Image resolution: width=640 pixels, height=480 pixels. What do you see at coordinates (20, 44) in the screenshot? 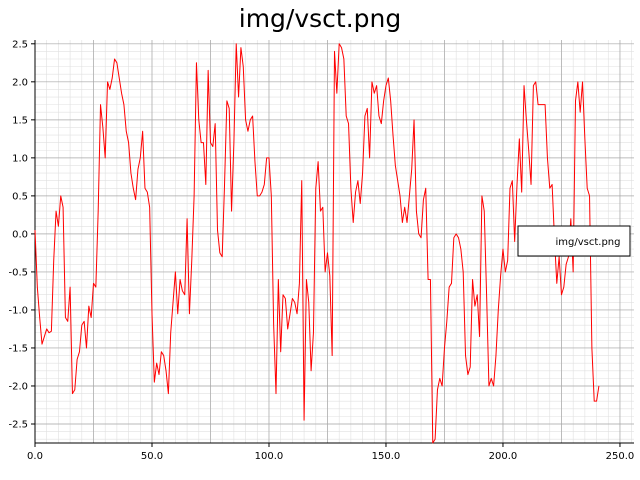
I see `y-tick-label: 2.5` at bounding box center [20, 44].